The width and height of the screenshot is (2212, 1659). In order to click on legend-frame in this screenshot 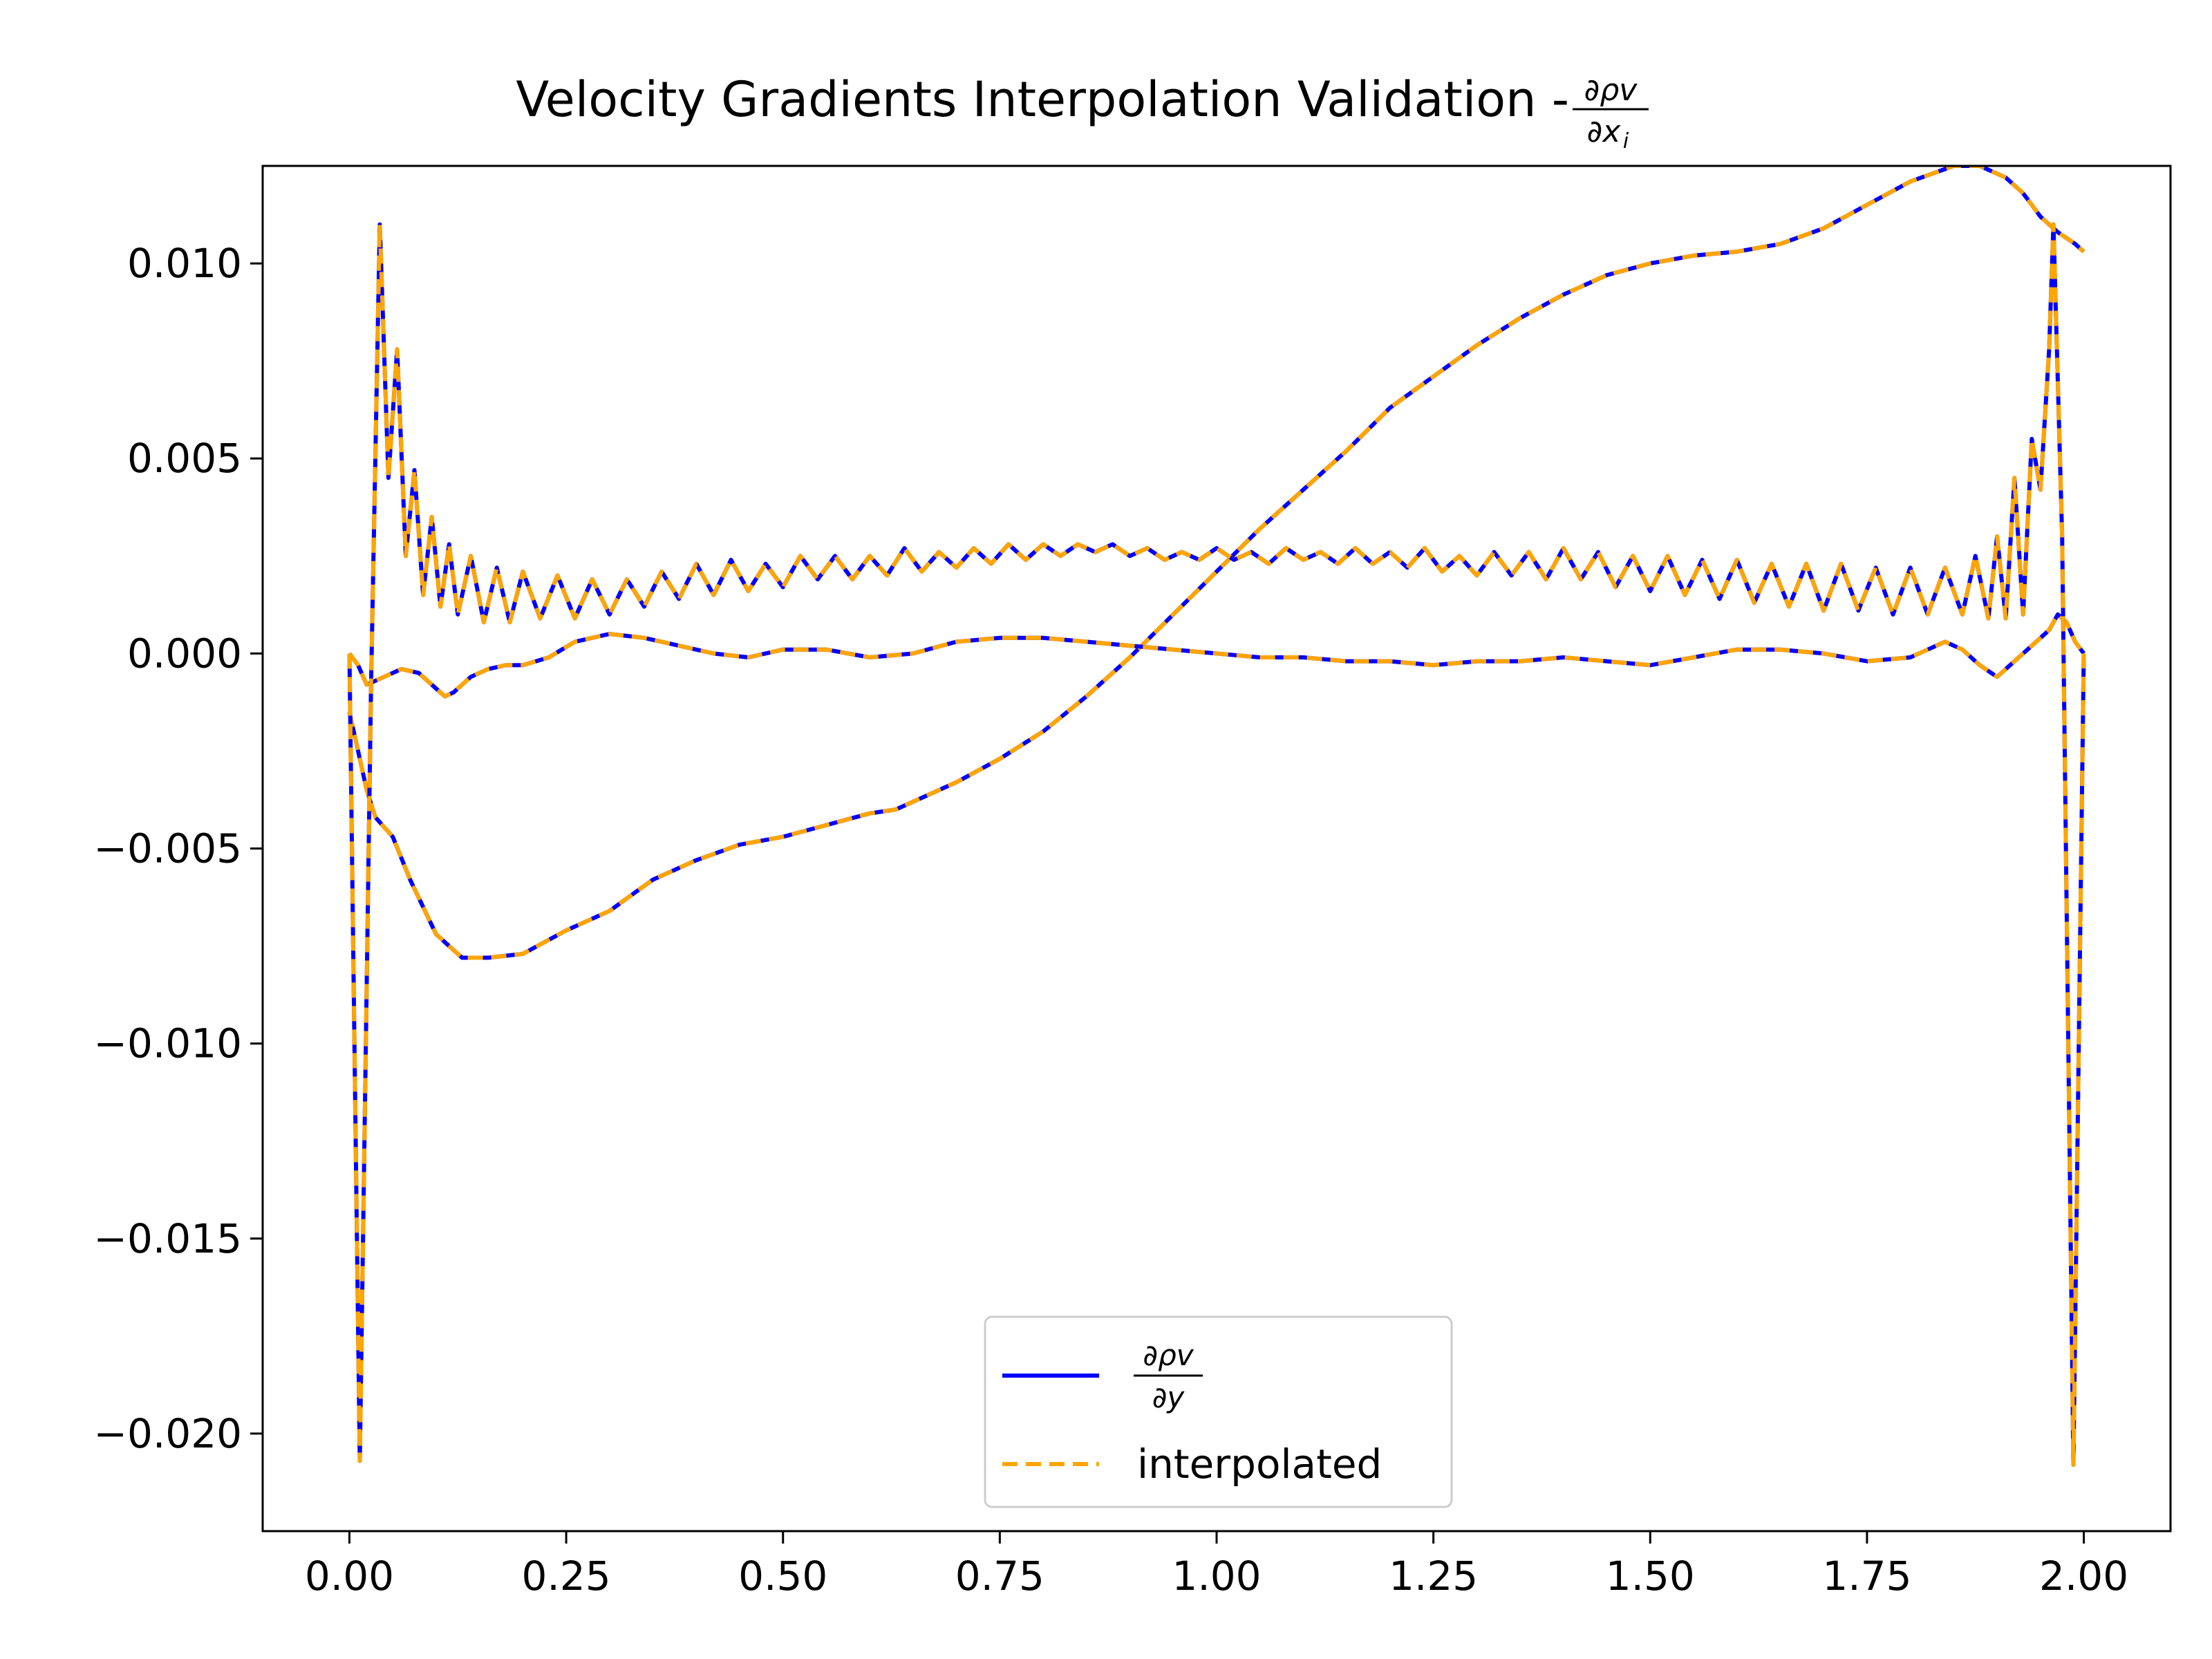, I will do `click(1218, 1412)`.